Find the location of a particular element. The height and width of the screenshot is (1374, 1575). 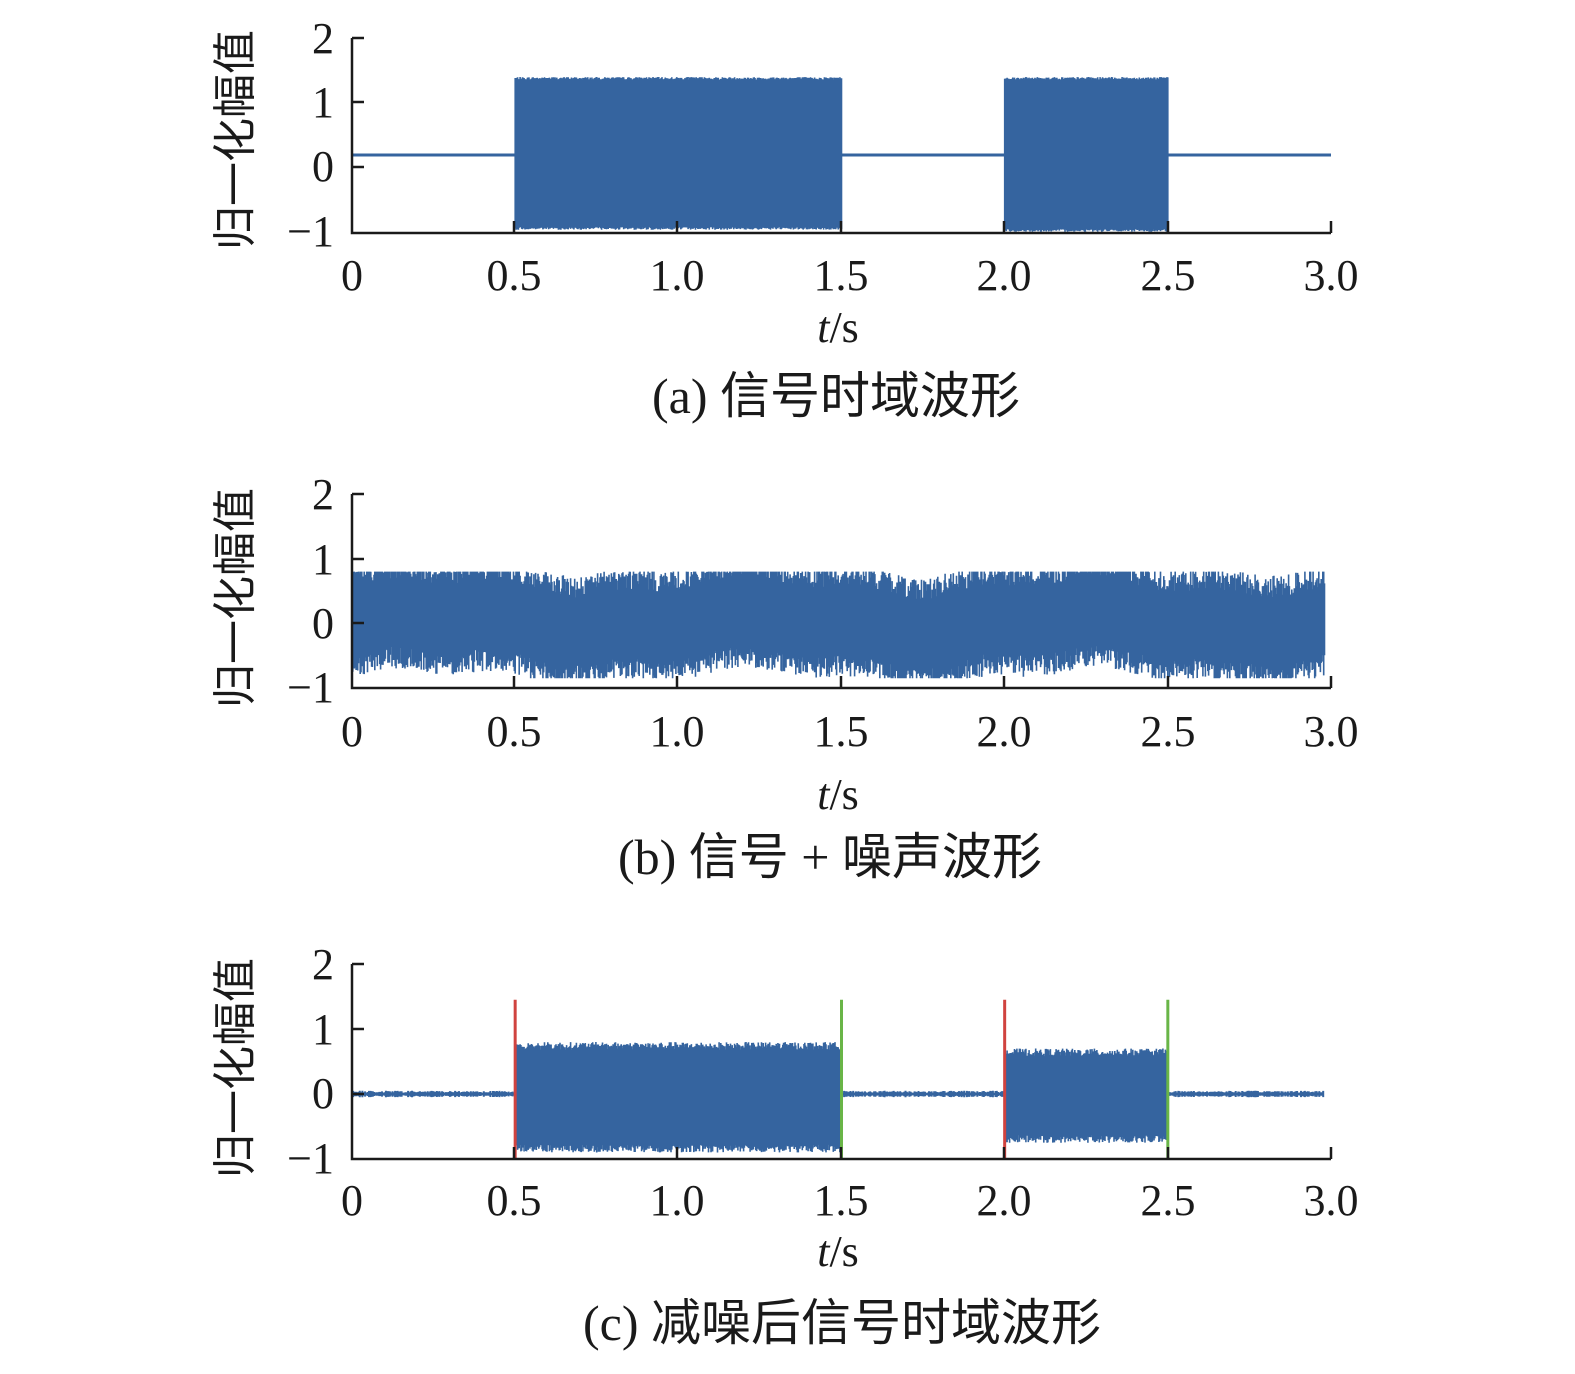

axes-b is located at coordinates (841, 591).